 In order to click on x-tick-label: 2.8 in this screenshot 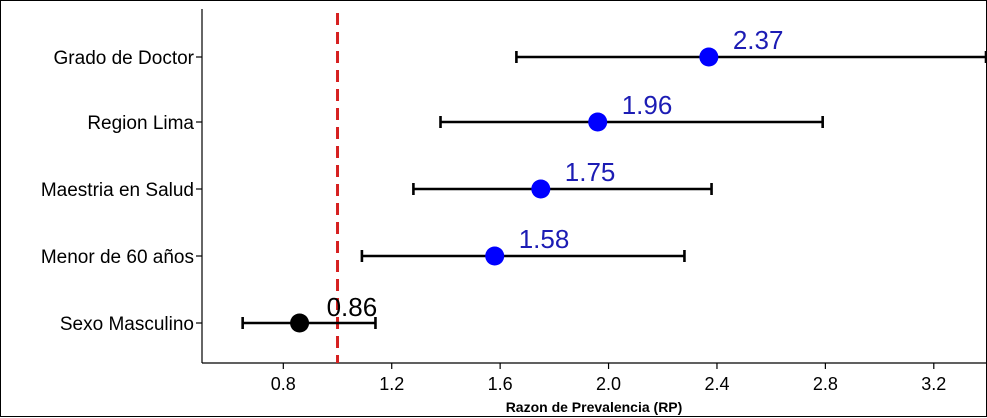, I will do `click(825, 384)`.